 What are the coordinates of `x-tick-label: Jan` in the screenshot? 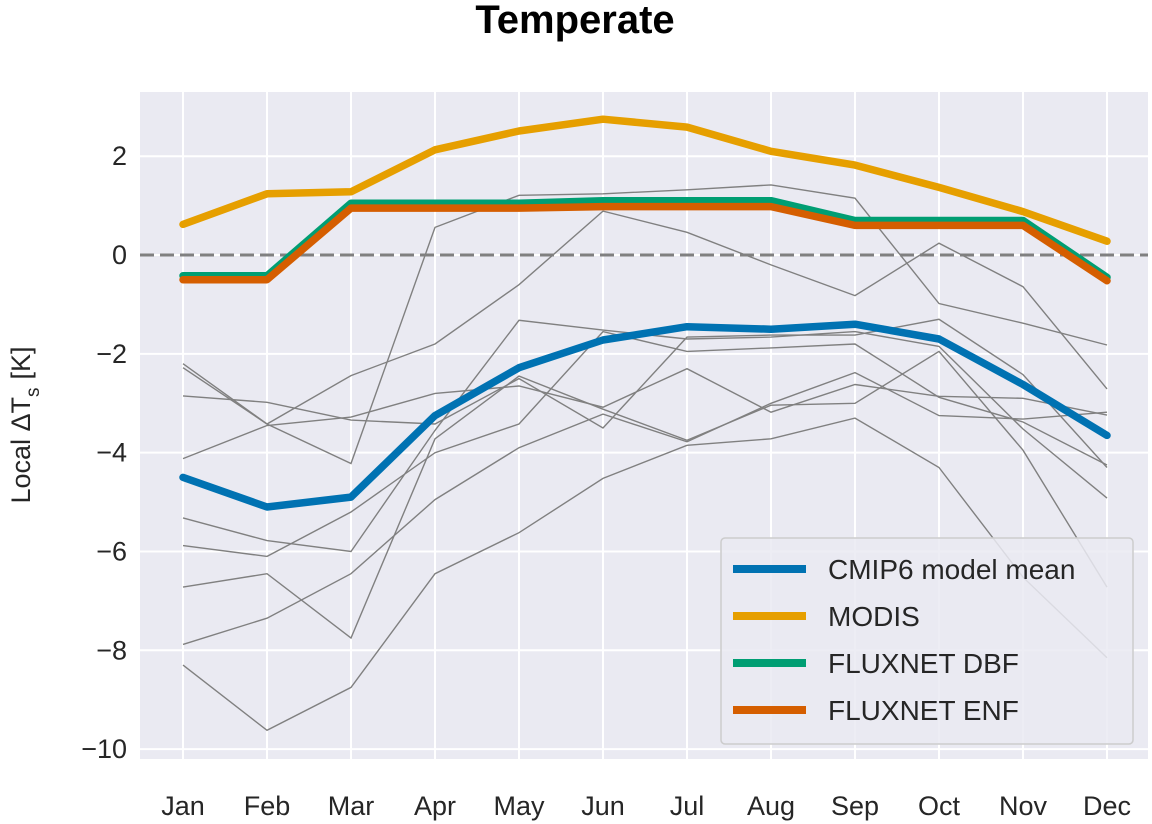 It's located at (183, 806).